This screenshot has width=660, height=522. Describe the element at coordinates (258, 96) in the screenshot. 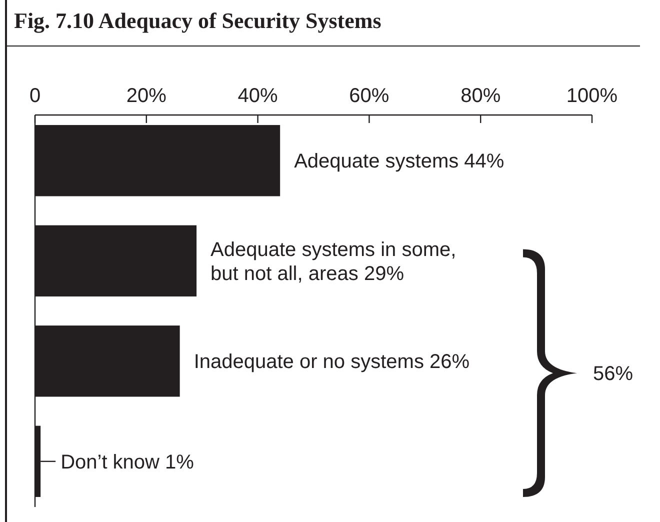

I see `x-tick-label: 40%` at that location.